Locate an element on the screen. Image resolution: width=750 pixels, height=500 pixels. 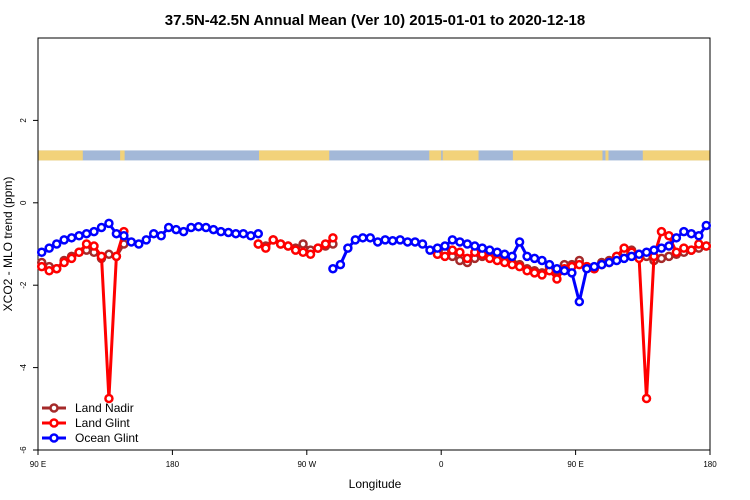
x-axis-title: Longitude is located at coordinates (375, 484).